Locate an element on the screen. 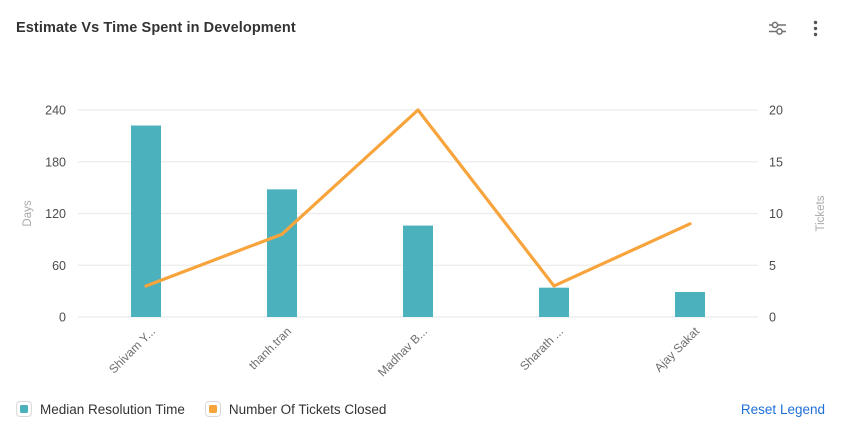 The image size is (841, 435). svg-text: 5 is located at coordinates (772, 266).